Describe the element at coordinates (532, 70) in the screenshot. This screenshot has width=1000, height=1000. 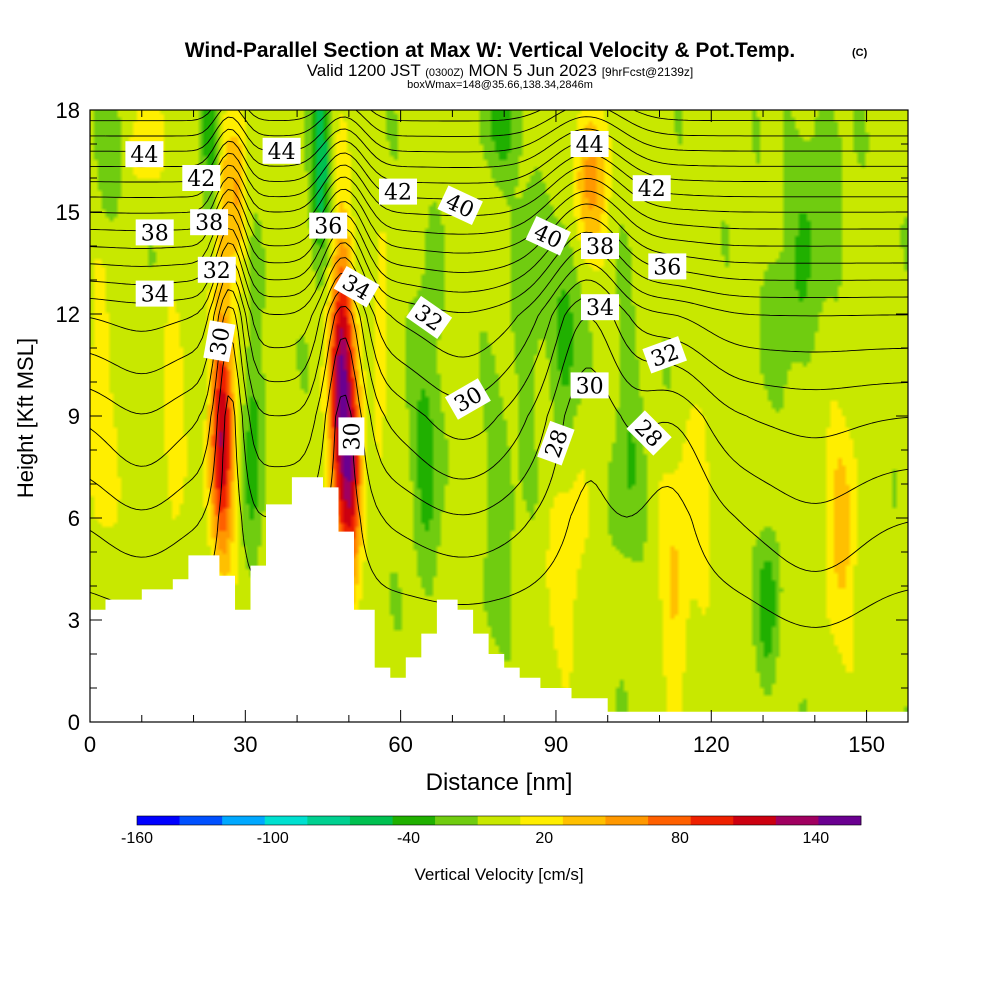
I see `valid-date: MON 5 Jun 2023` at that location.